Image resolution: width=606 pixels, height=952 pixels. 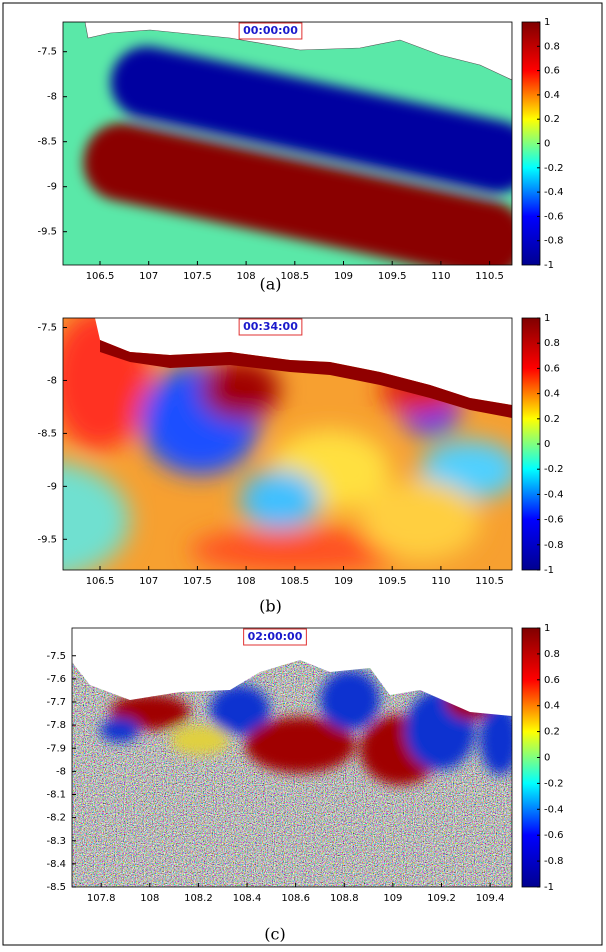 What do you see at coordinates (247, 898) in the screenshot?
I see `x-tick-label: 108.4` at bounding box center [247, 898].